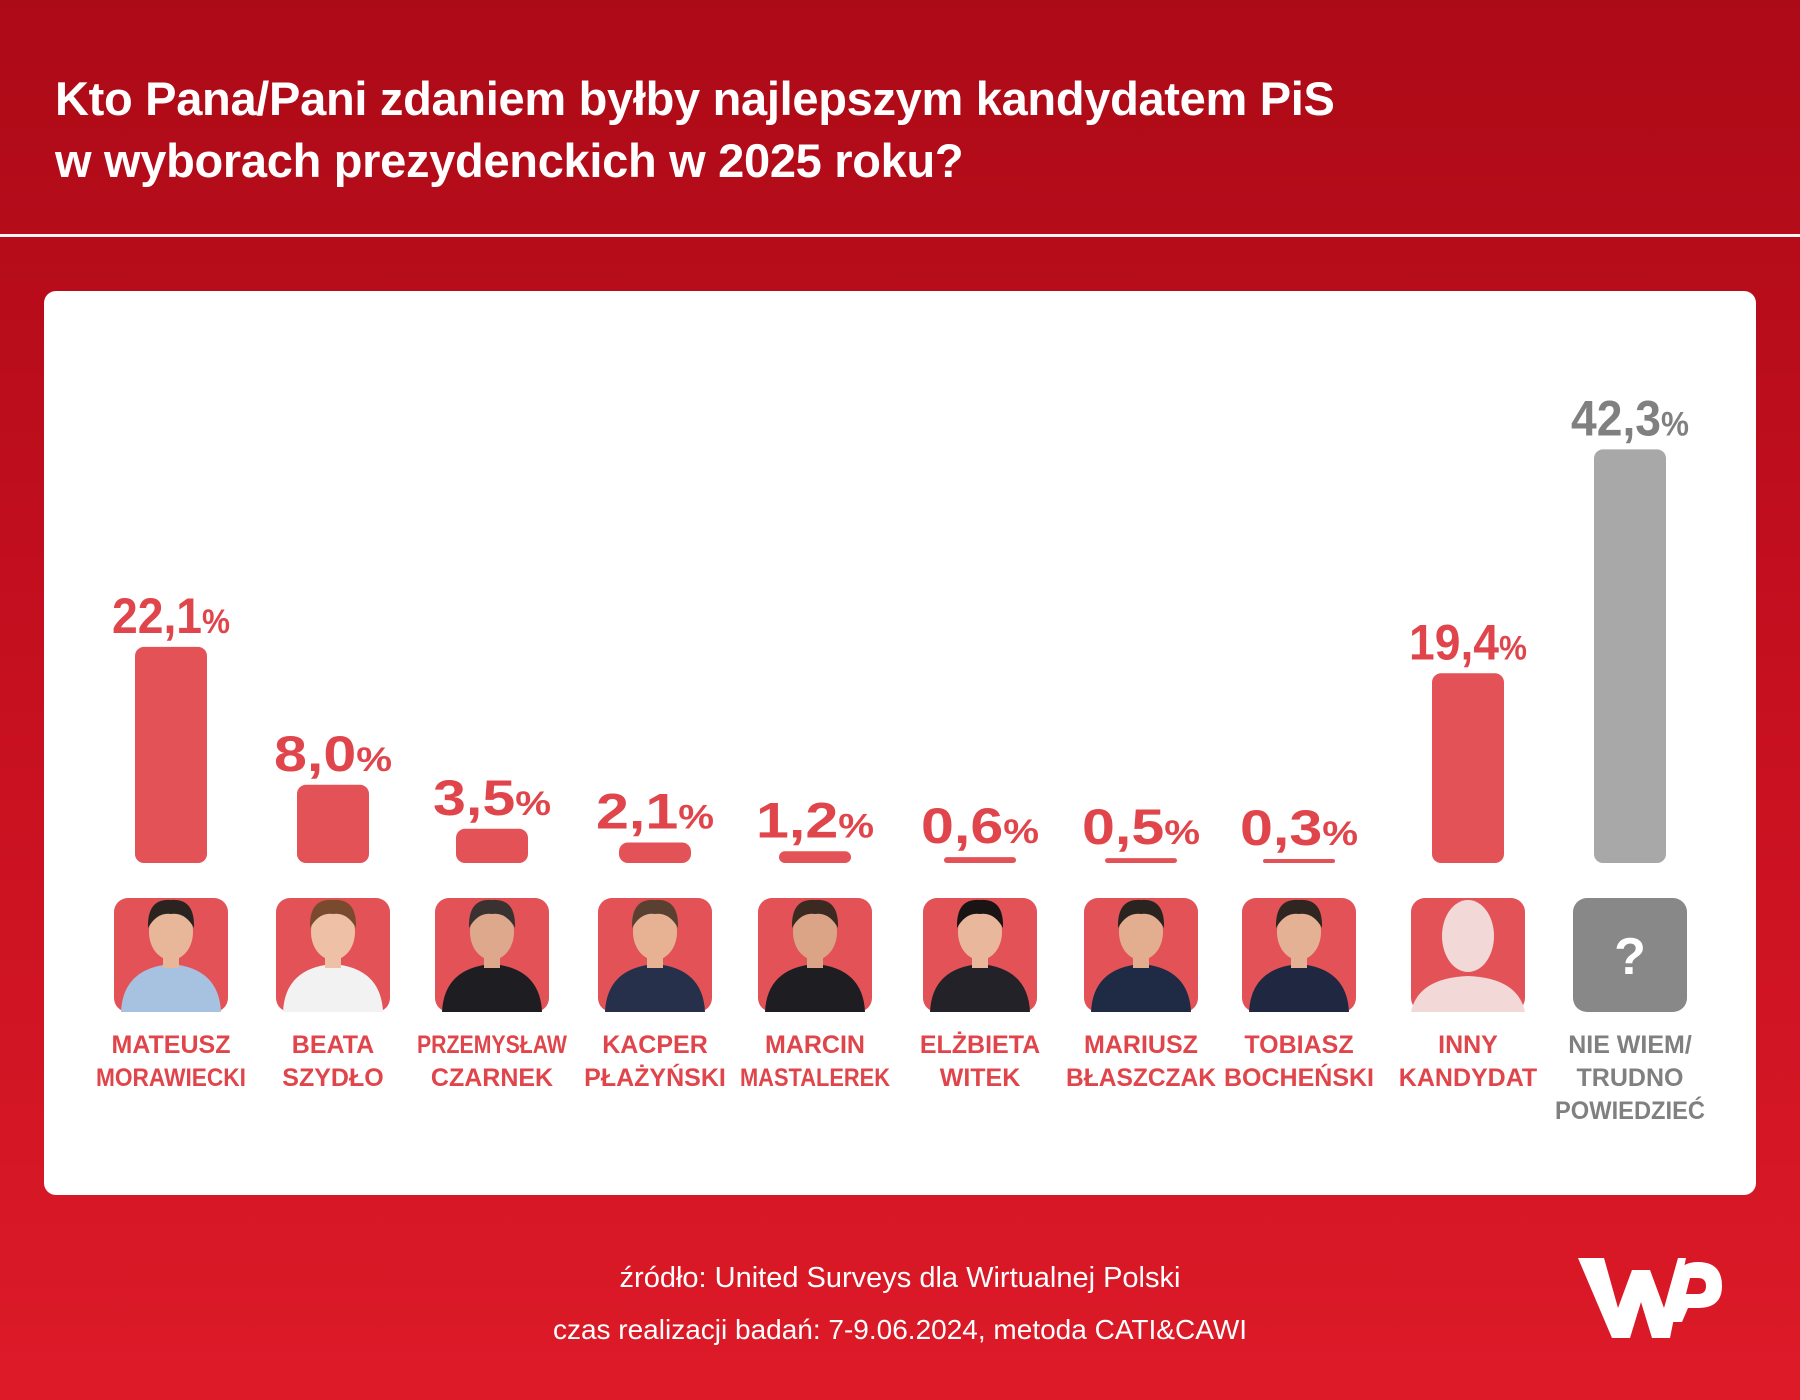 Image resolution: width=1800 pixels, height=1400 pixels. I want to click on category-label-3: PRZEMYSŁAW, so click(492, 1045).